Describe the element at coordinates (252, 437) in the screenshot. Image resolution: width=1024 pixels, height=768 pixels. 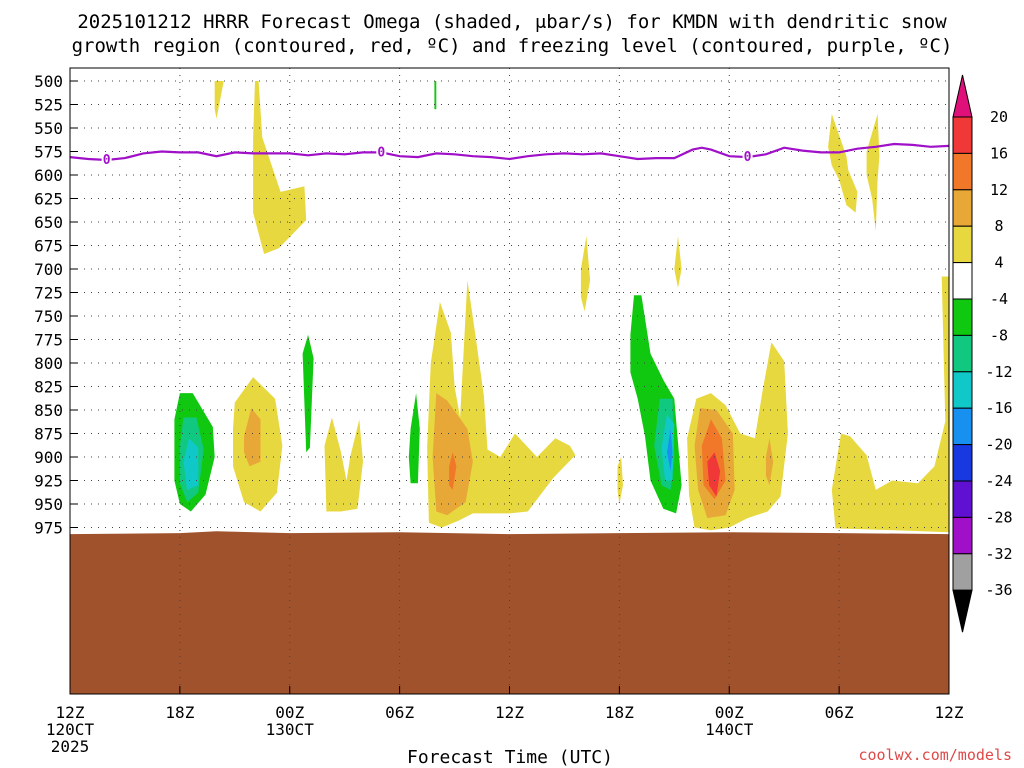
I see `omega-region-down-21z-inner` at that location.